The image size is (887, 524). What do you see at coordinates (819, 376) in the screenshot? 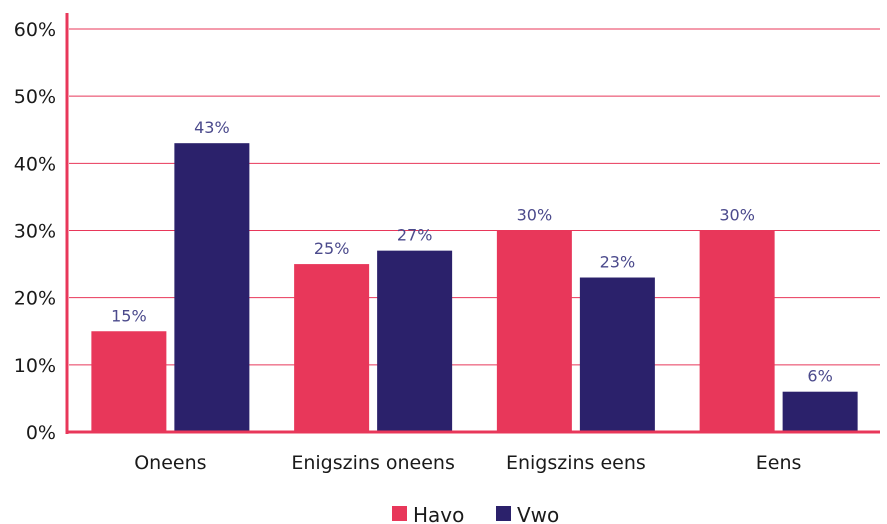
I see `data-label: 6%` at bounding box center [819, 376].